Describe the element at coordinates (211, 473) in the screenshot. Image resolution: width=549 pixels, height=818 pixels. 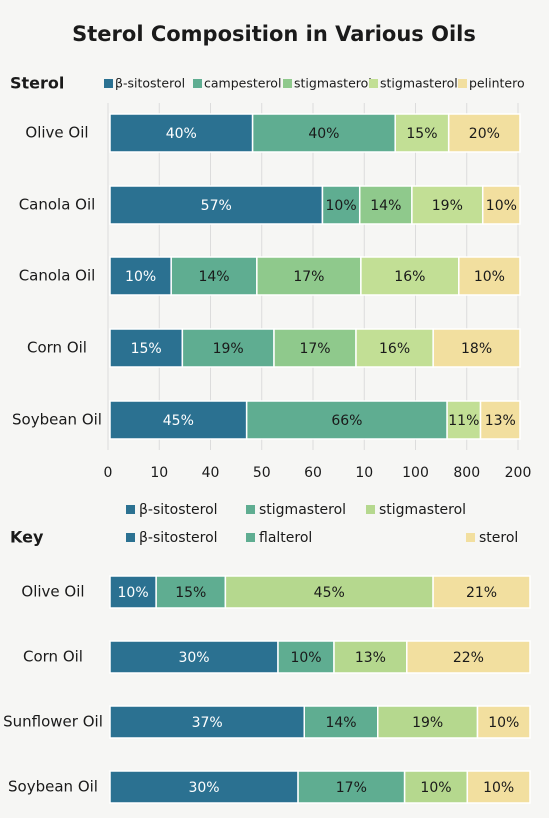
I see `x-tick-label: 40` at that location.